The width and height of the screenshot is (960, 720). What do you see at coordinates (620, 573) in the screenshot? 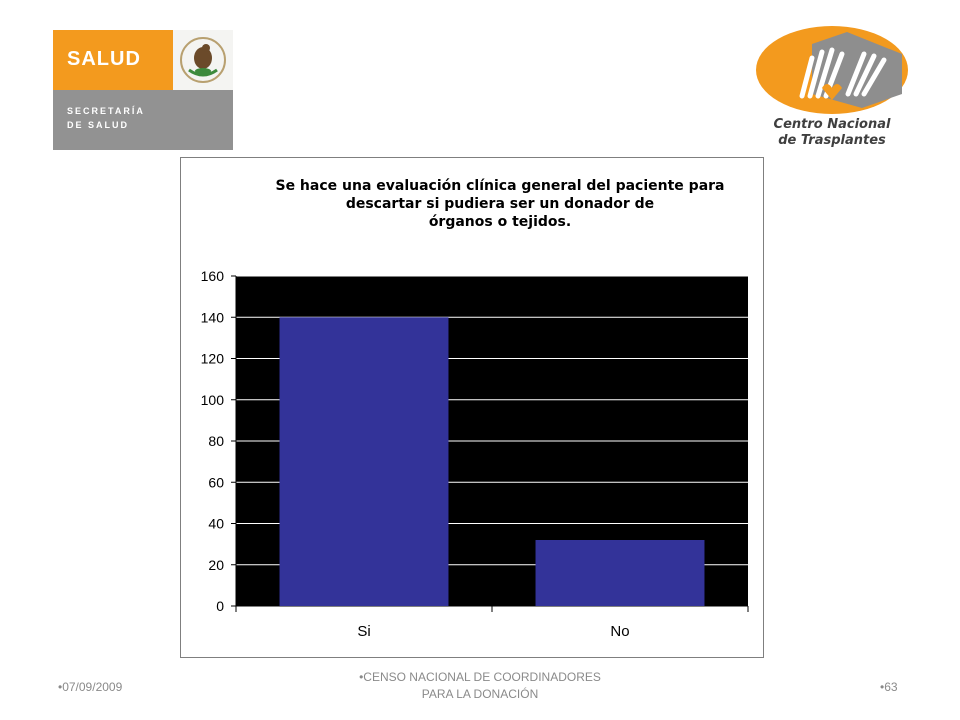
I see `bar-no` at bounding box center [620, 573].